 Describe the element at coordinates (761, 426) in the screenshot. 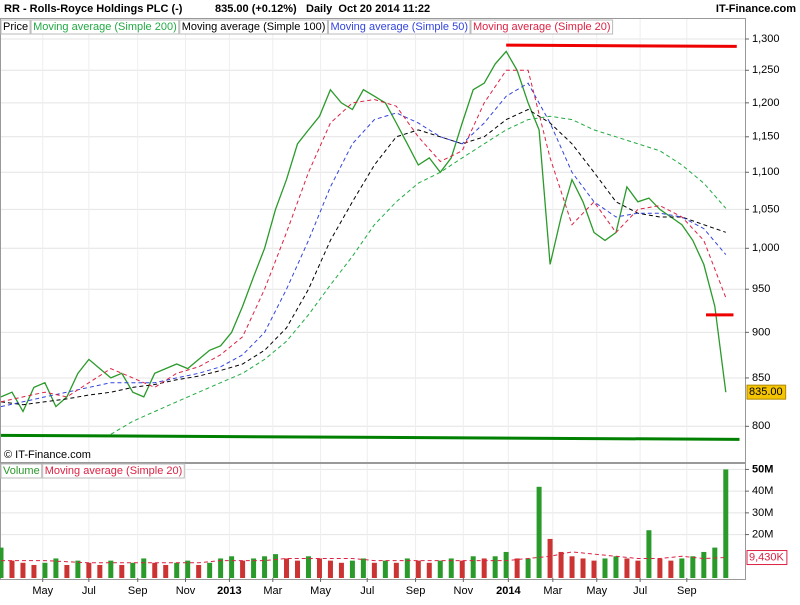

I see `y-tick-label: 800` at that location.